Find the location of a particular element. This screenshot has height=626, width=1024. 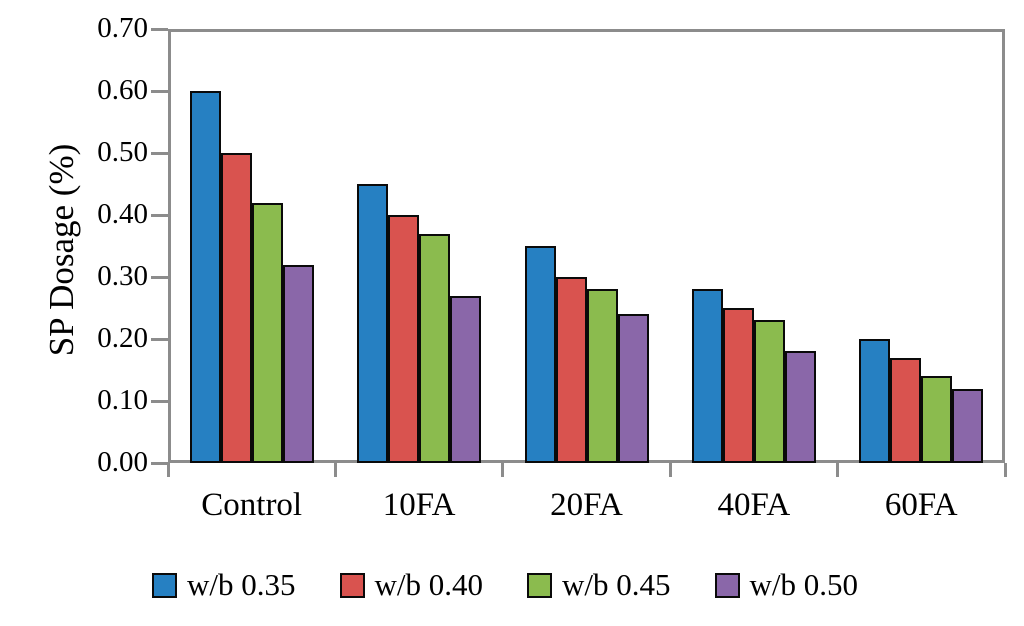

legend-label: w/b 0.45 is located at coordinates (616, 584).